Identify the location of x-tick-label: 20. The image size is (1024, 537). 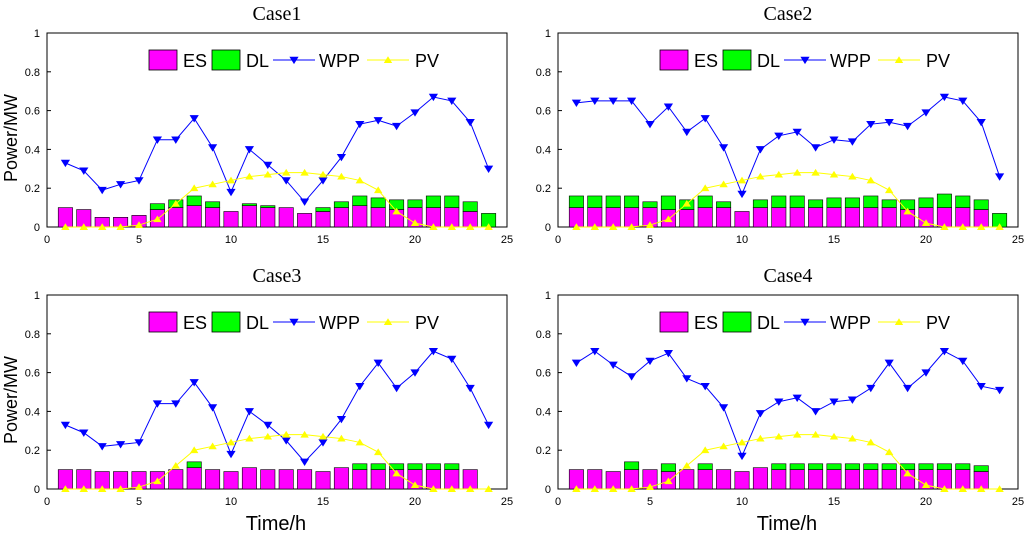
(415, 240).